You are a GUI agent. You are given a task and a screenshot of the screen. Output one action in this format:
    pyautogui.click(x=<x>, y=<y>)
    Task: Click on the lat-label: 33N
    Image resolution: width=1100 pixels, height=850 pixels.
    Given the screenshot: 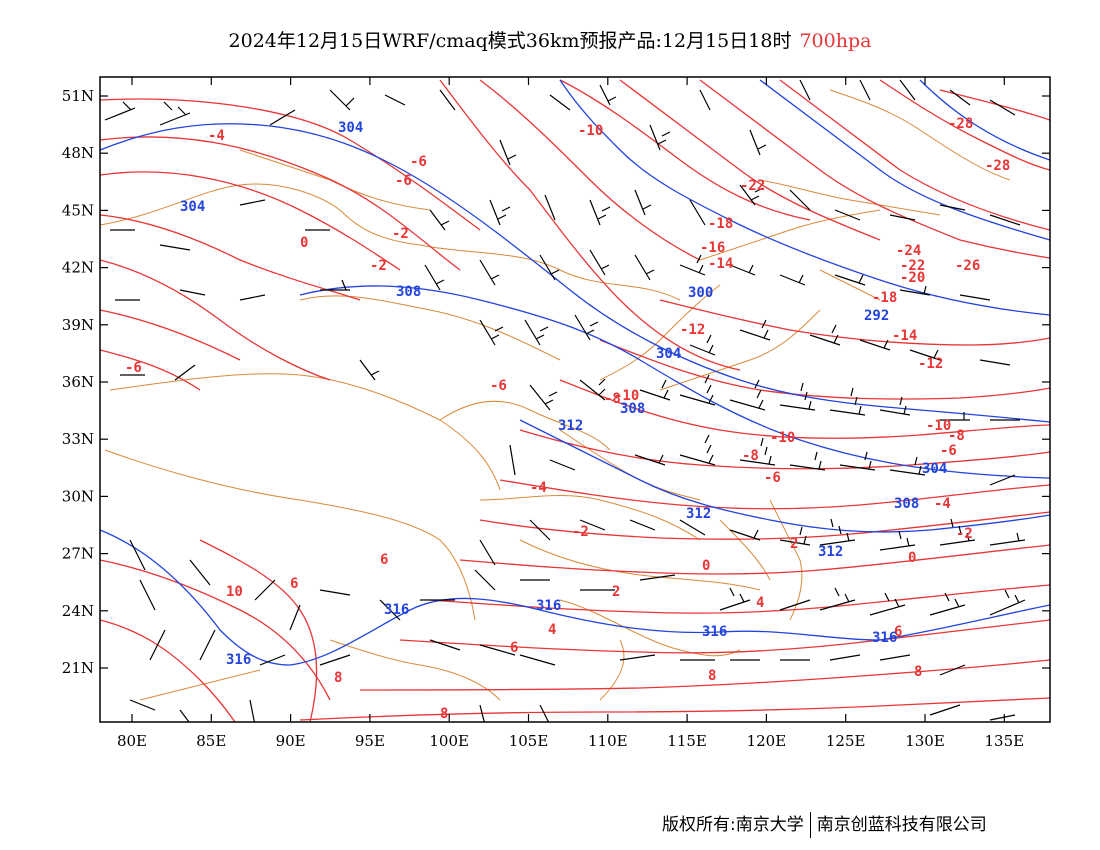 What is the action you would take?
    pyautogui.click(x=78, y=439)
    